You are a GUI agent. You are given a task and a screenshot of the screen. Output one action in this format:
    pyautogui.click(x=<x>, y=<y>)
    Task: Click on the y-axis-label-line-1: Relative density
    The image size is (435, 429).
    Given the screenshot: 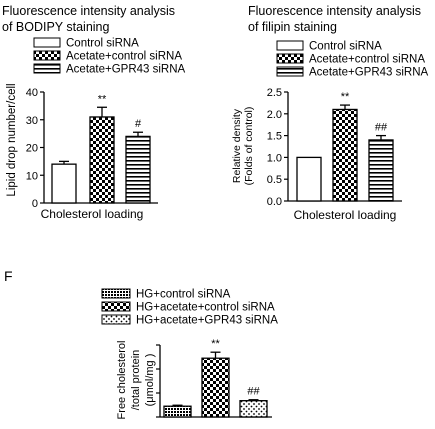 What is the action you would take?
    pyautogui.click(x=237, y=145)
    